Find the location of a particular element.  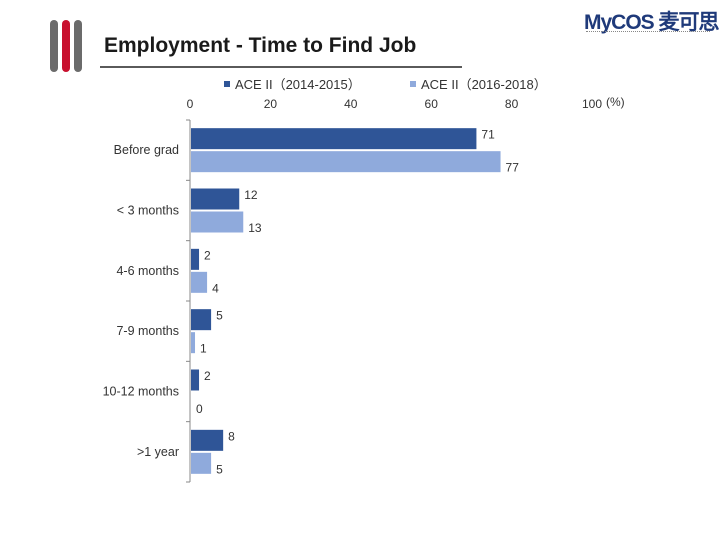

category-label: Before grad is located at coordinates (146, 150).